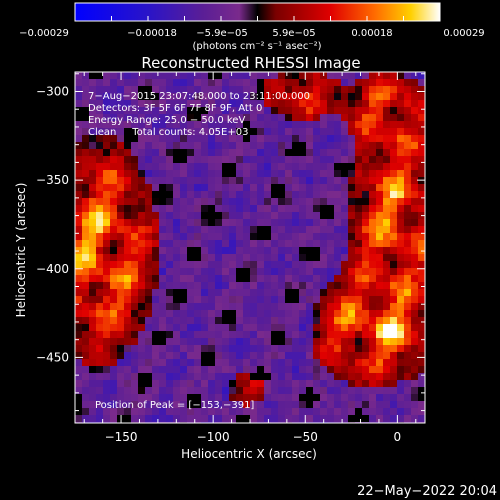  I want to click on colorbar-tick-label: −0.00029, so click(44, 33).